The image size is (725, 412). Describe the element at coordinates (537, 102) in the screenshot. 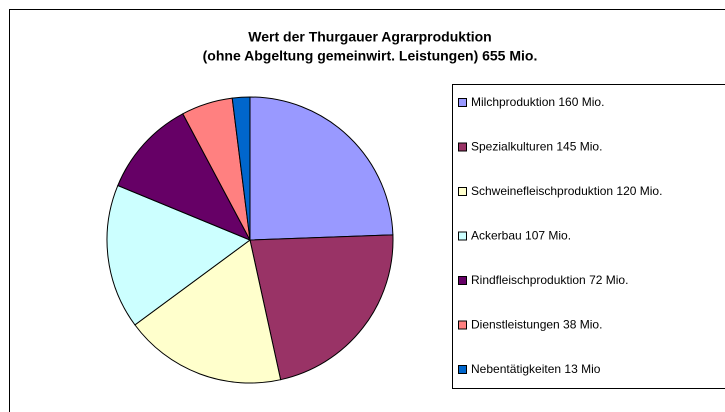

I see `legend-label: Milchproduktion 160 Mio.` at that location.